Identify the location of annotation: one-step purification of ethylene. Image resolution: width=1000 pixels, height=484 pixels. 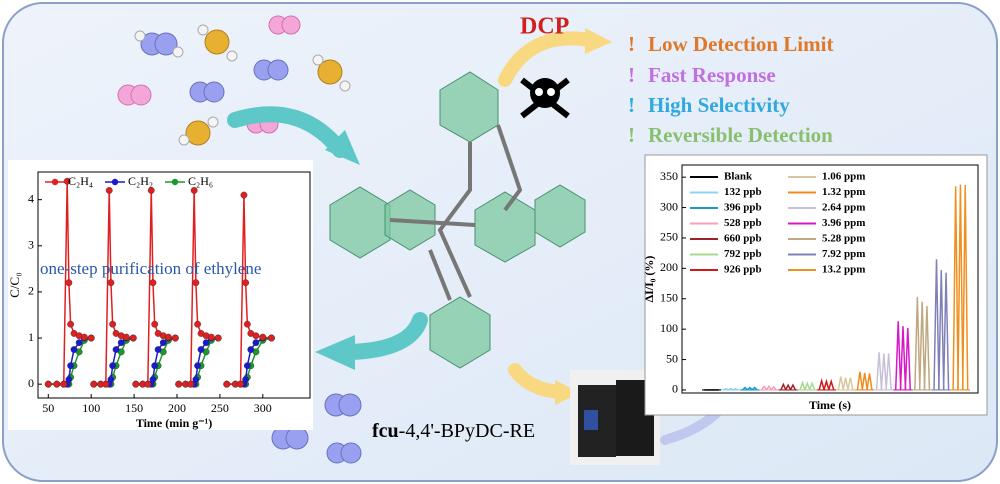
(150, 268).